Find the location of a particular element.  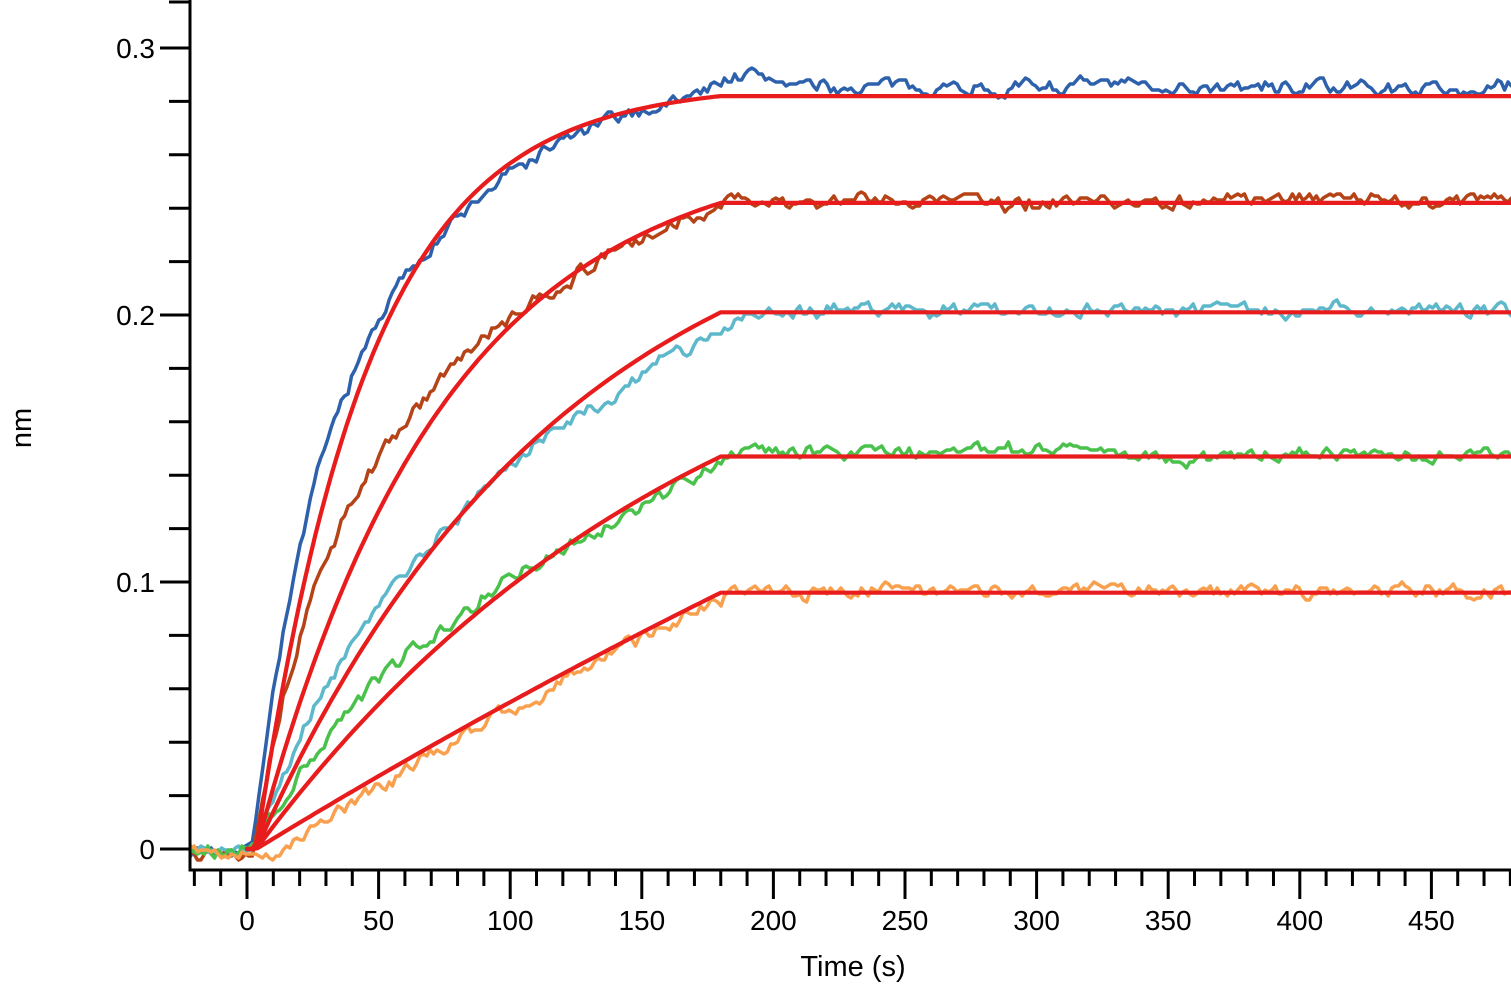

x-tick-label: 100 is located at coordinates (510, 920).